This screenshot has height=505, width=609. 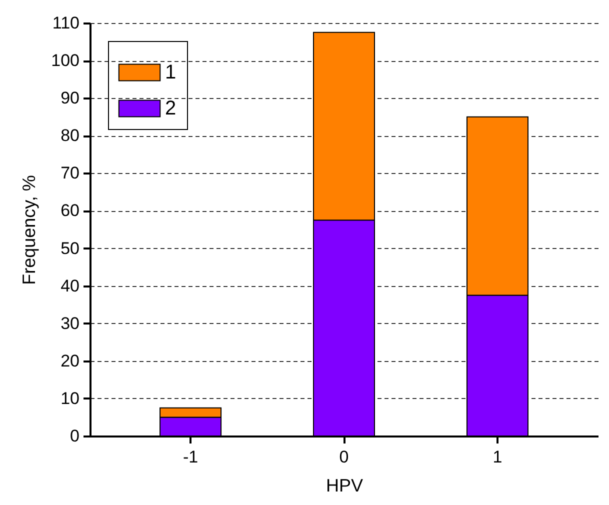 What do you see at coordinates (70, 323) in the screenshot?
I see `y-tick-label: 30` at bounding box center [70, 323].